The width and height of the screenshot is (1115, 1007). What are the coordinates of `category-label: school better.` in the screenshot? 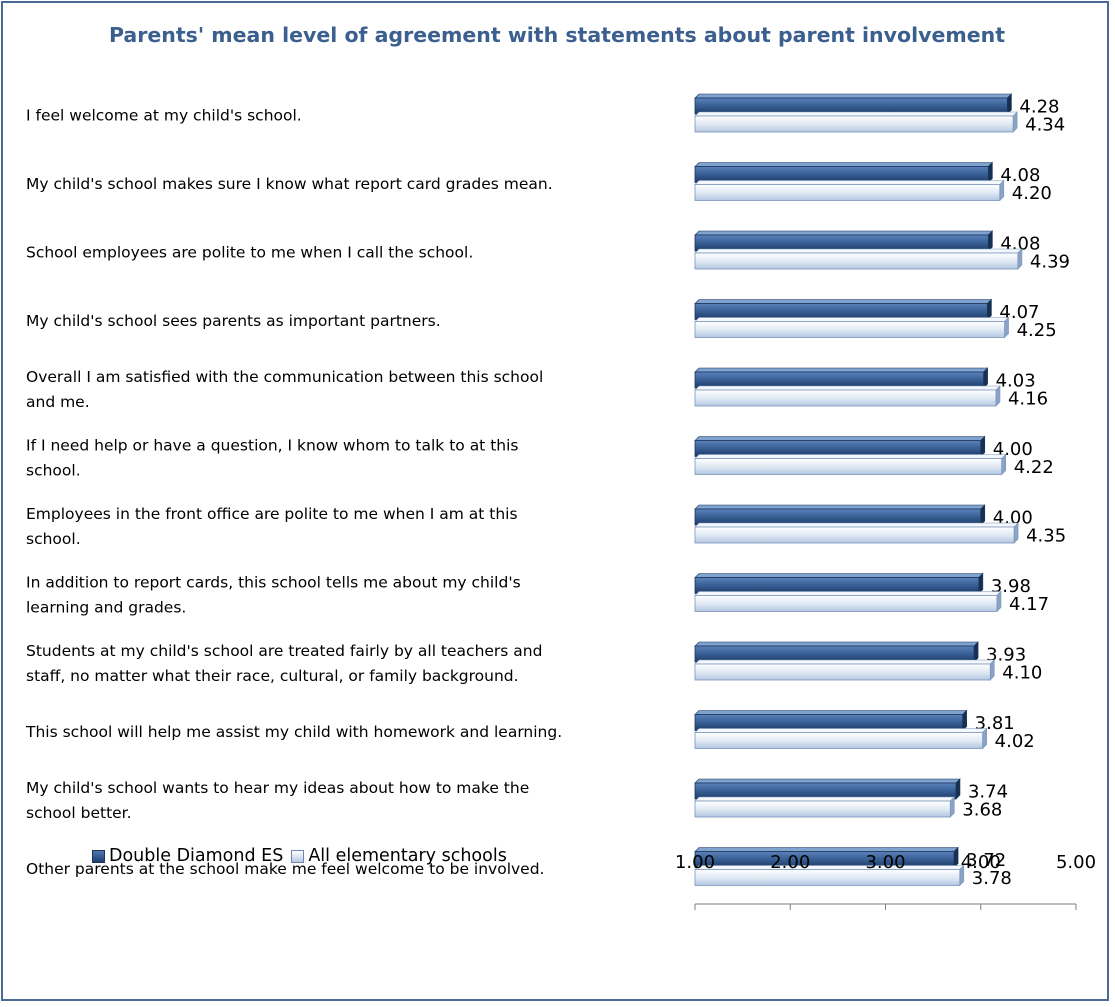 It's located at (79, 813).